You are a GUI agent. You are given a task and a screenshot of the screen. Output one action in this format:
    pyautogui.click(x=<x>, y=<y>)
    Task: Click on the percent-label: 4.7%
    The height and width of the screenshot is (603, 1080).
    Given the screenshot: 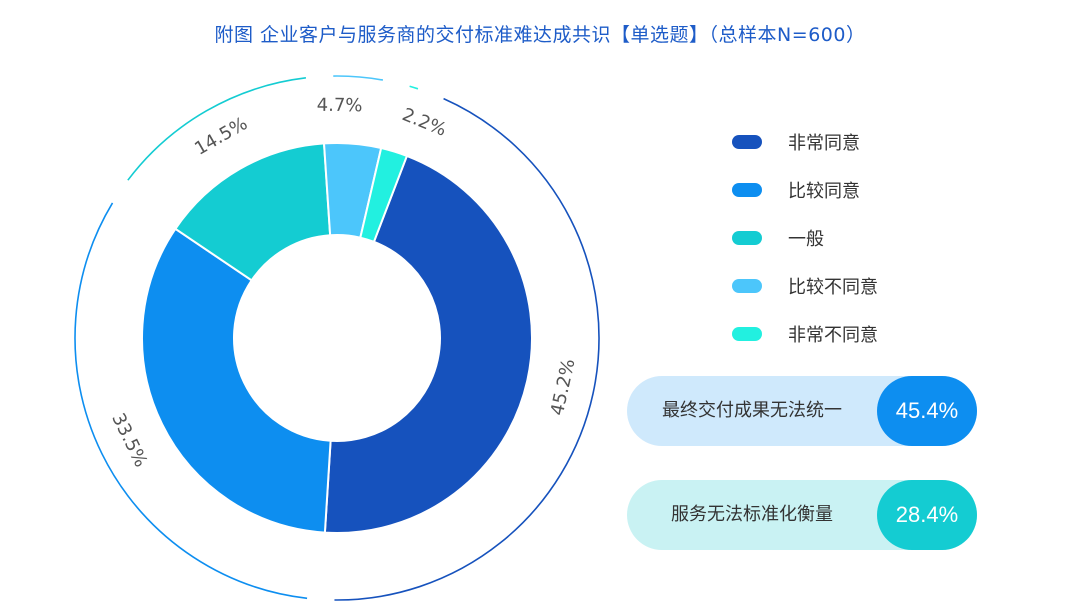 What is the action you would take?
    pyautogui.click(x=340, y=106)
    